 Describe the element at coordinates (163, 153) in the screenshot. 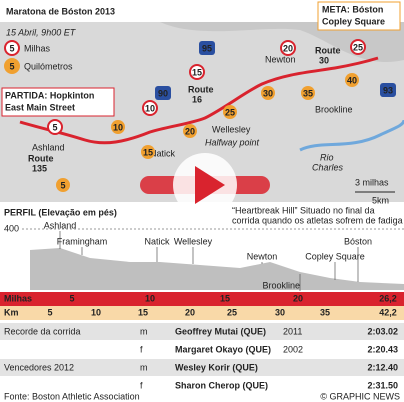

I see `town-label: Natick` at that location.